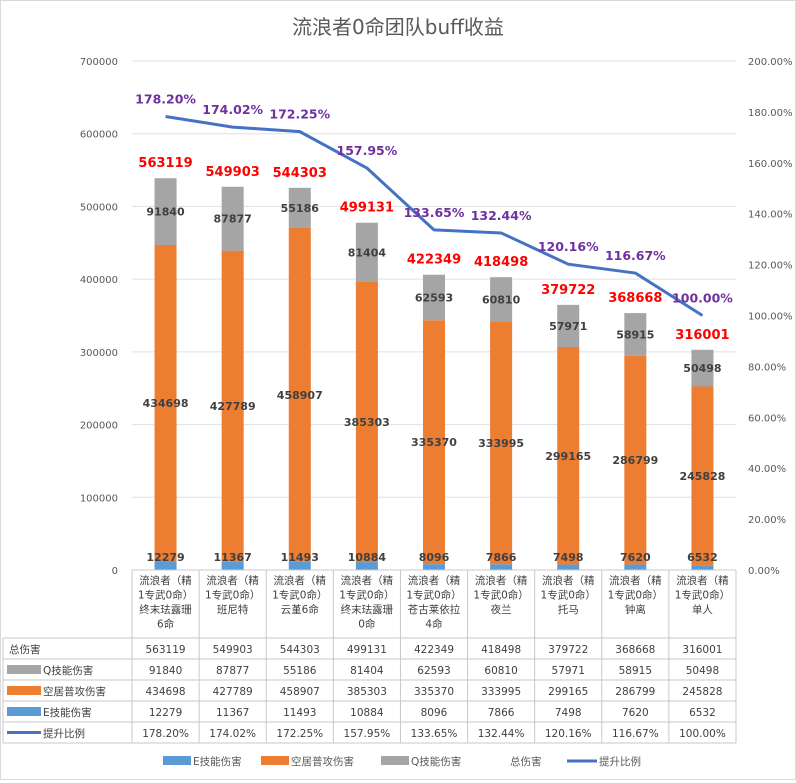 This screenshot has width=796, height=783. I want to click on table-cell: 172.25%, so click(299, 734).